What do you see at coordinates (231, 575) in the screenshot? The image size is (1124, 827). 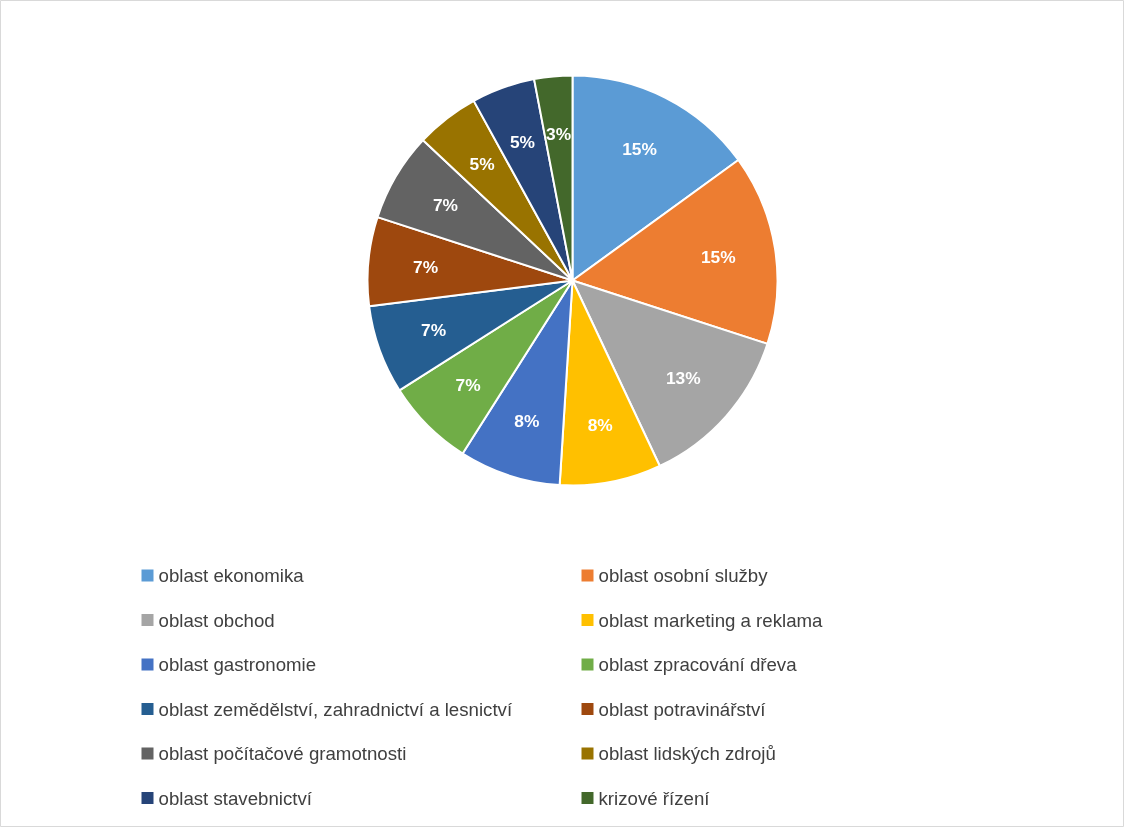 I see `legend-label: oblast ekonomika` at bounding box center [231, 575].